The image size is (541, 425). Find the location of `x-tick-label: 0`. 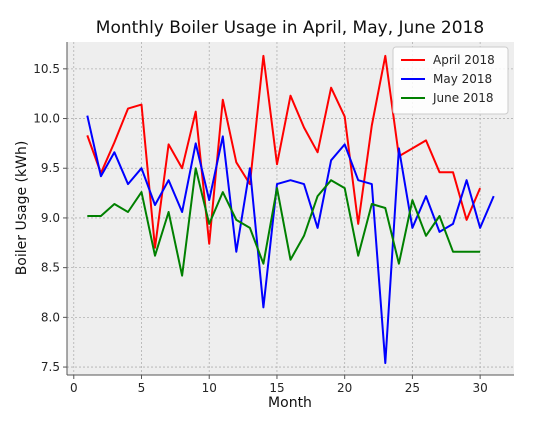

x-tick-label: 0 is located at coordinates (74, 388).